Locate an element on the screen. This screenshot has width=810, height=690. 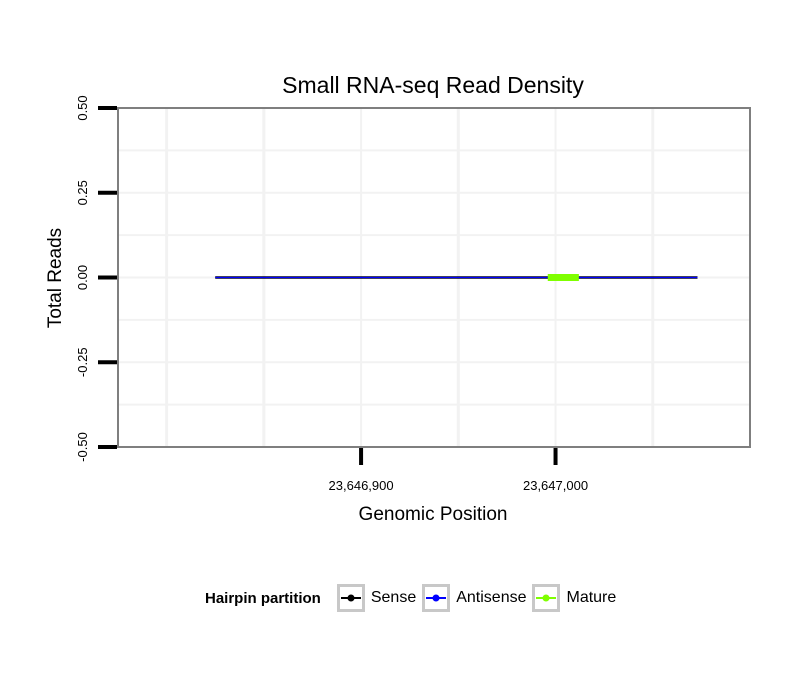
chart-title: Small RNA-seq Read Density is located at coordinates (433, 85).